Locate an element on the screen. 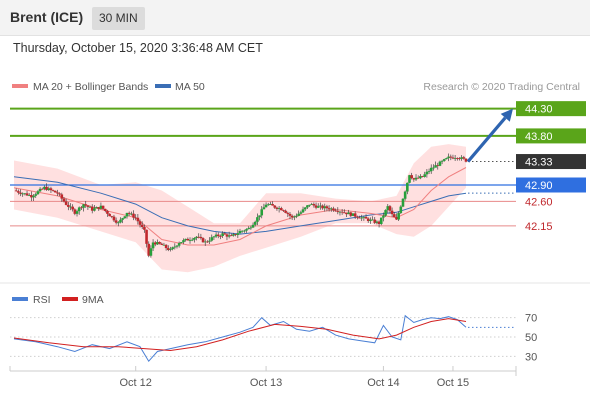 The image size is (590, 400). x-tick-label-2: Oct 14 is located at coordinates (383, 383).